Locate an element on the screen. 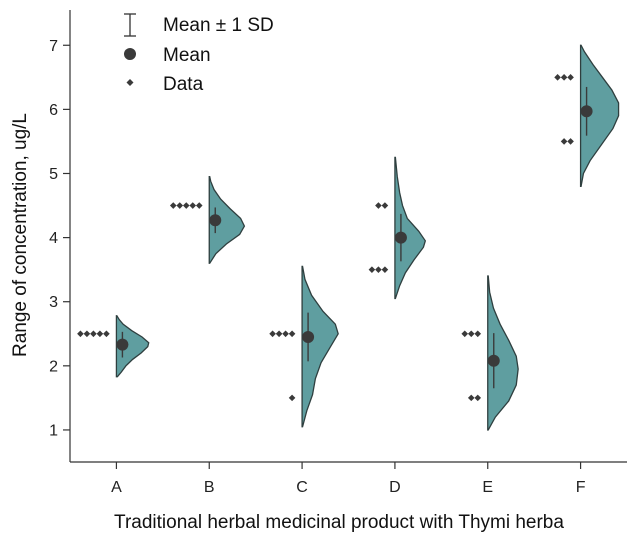 Image resolution: width=630 pixels, height=533 pixels. y-tick-label: 3 is located at coordinates (53, 302).